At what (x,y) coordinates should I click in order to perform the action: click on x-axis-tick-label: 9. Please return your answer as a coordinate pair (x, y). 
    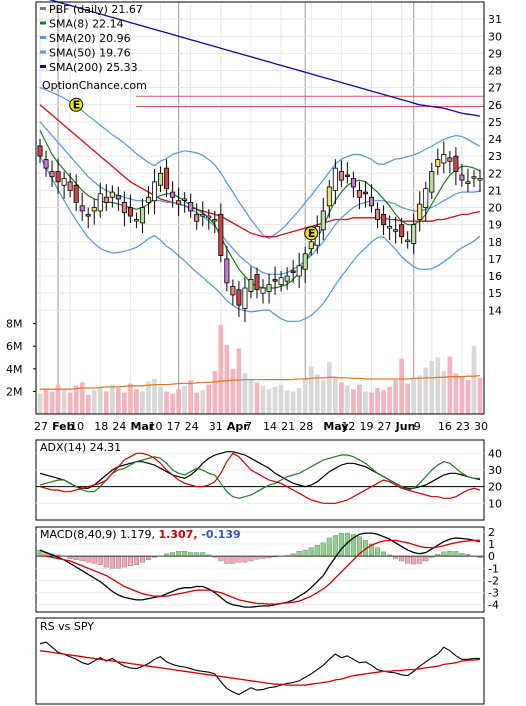
    Looking at the image, I should click on (417, 426).